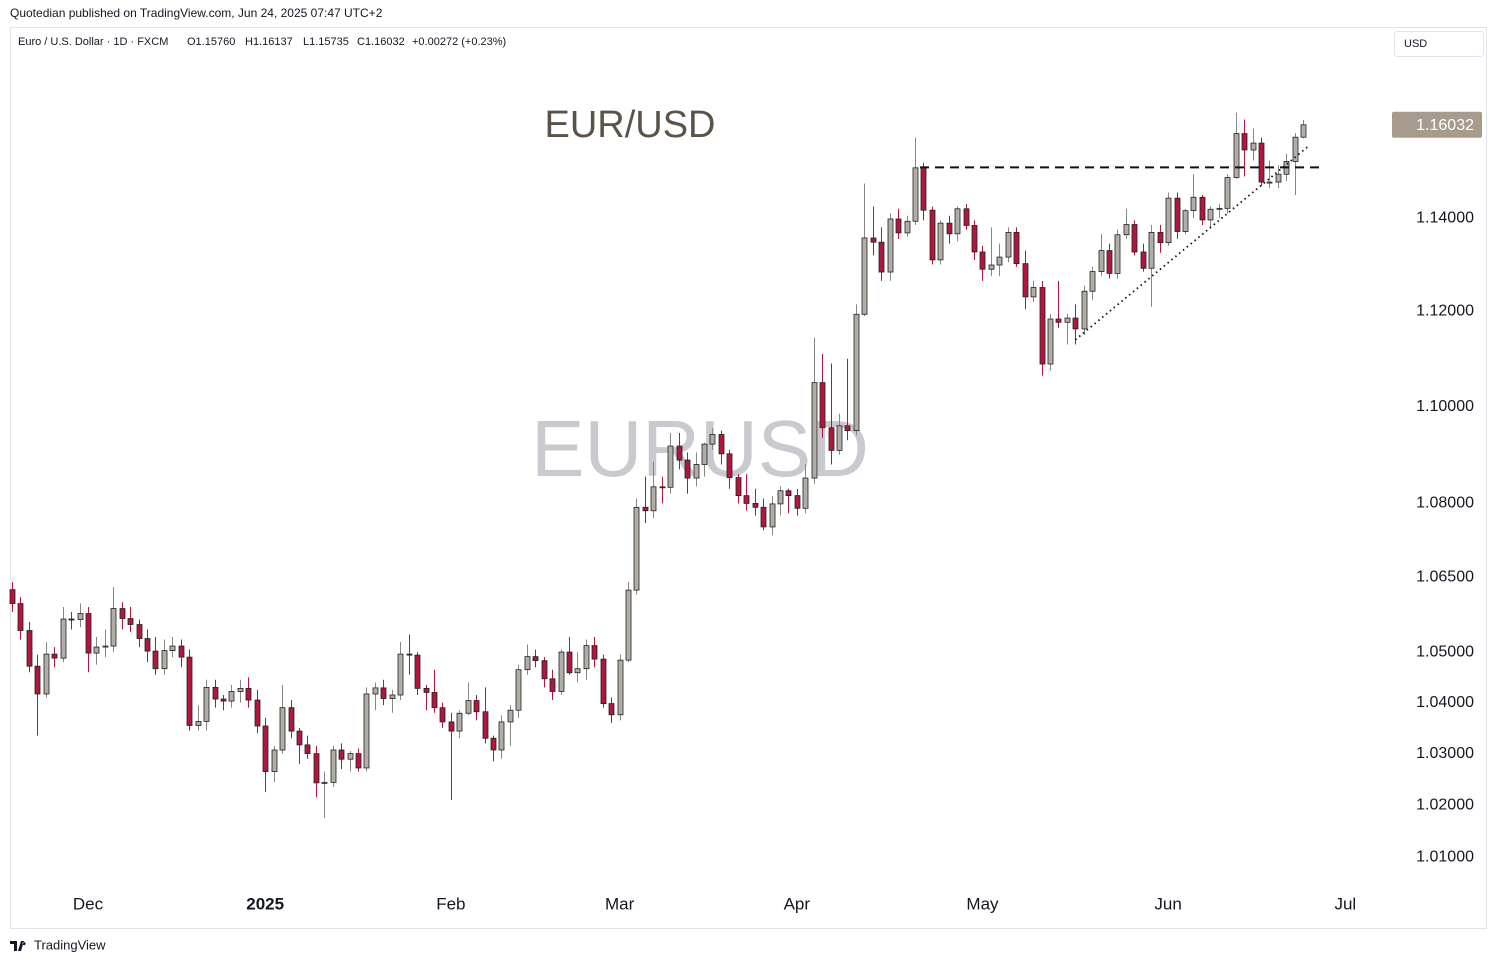 This screenshot has height=964, width=1497. What do you see at coordinates (265, 903) in the screenshot?
I see `x-tick-label: 2025` at bounding box center [265, 903].